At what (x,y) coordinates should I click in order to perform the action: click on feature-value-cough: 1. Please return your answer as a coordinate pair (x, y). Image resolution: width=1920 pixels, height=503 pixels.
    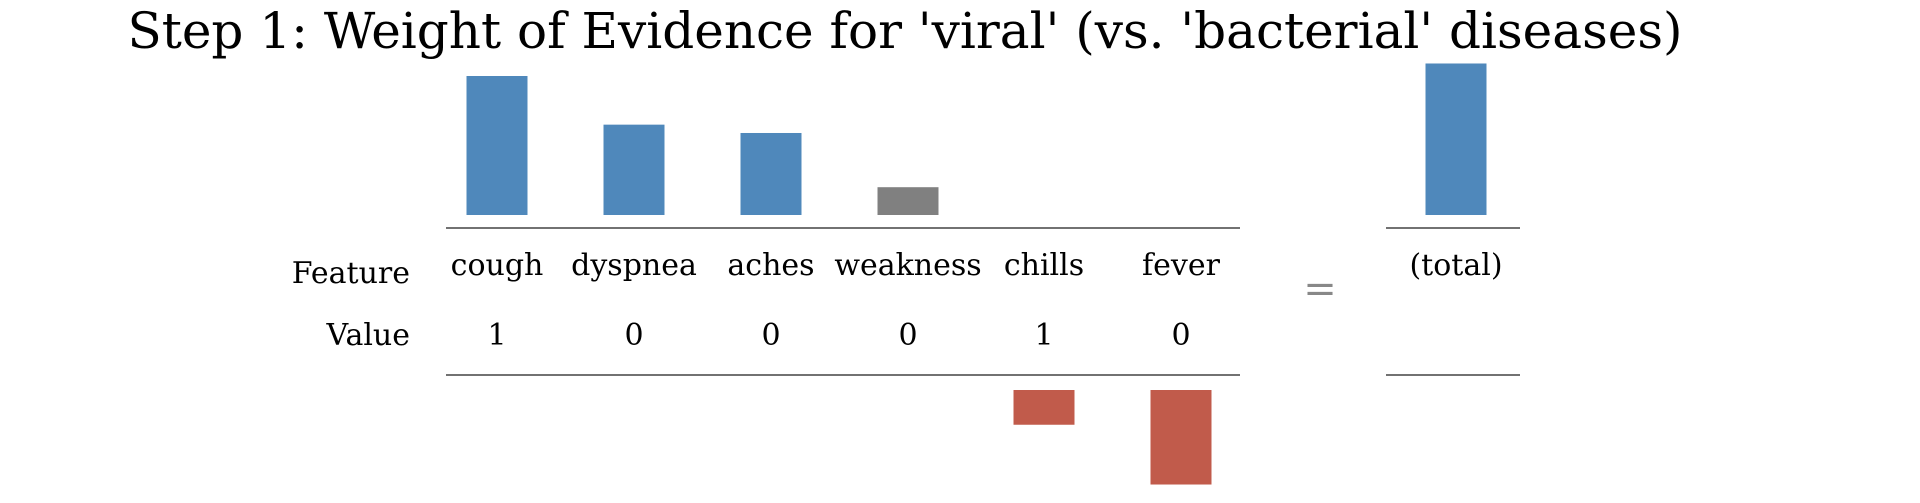
    Looking at the image, I should click on (496, 335).